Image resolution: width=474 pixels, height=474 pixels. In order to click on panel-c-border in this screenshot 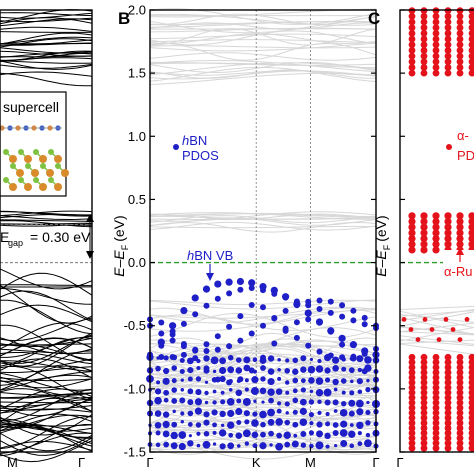, I will do `click(436, 231)`.